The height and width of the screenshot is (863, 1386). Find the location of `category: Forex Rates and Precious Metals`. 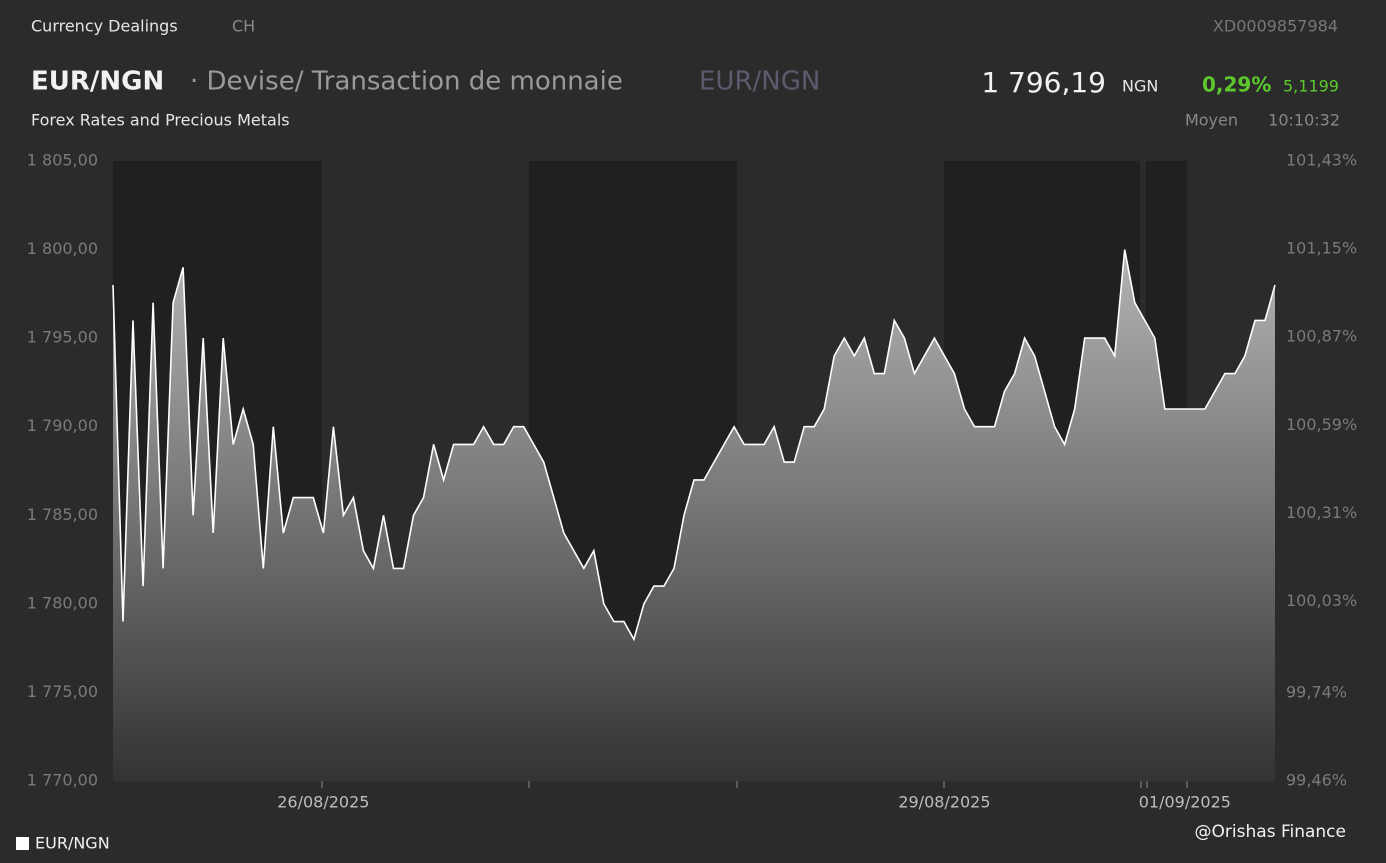

category: Forex Rates and Precious Metals is located at coordinates (160, 120).